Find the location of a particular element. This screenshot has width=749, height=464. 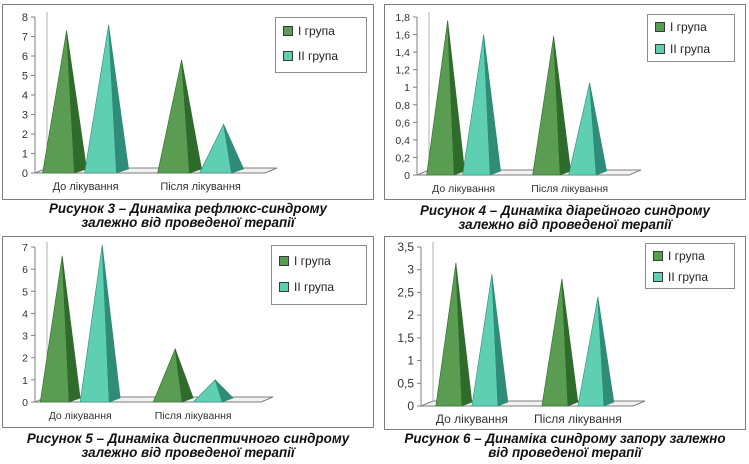

y-tick-label: 0,2 is located at coordinates (402, 158).